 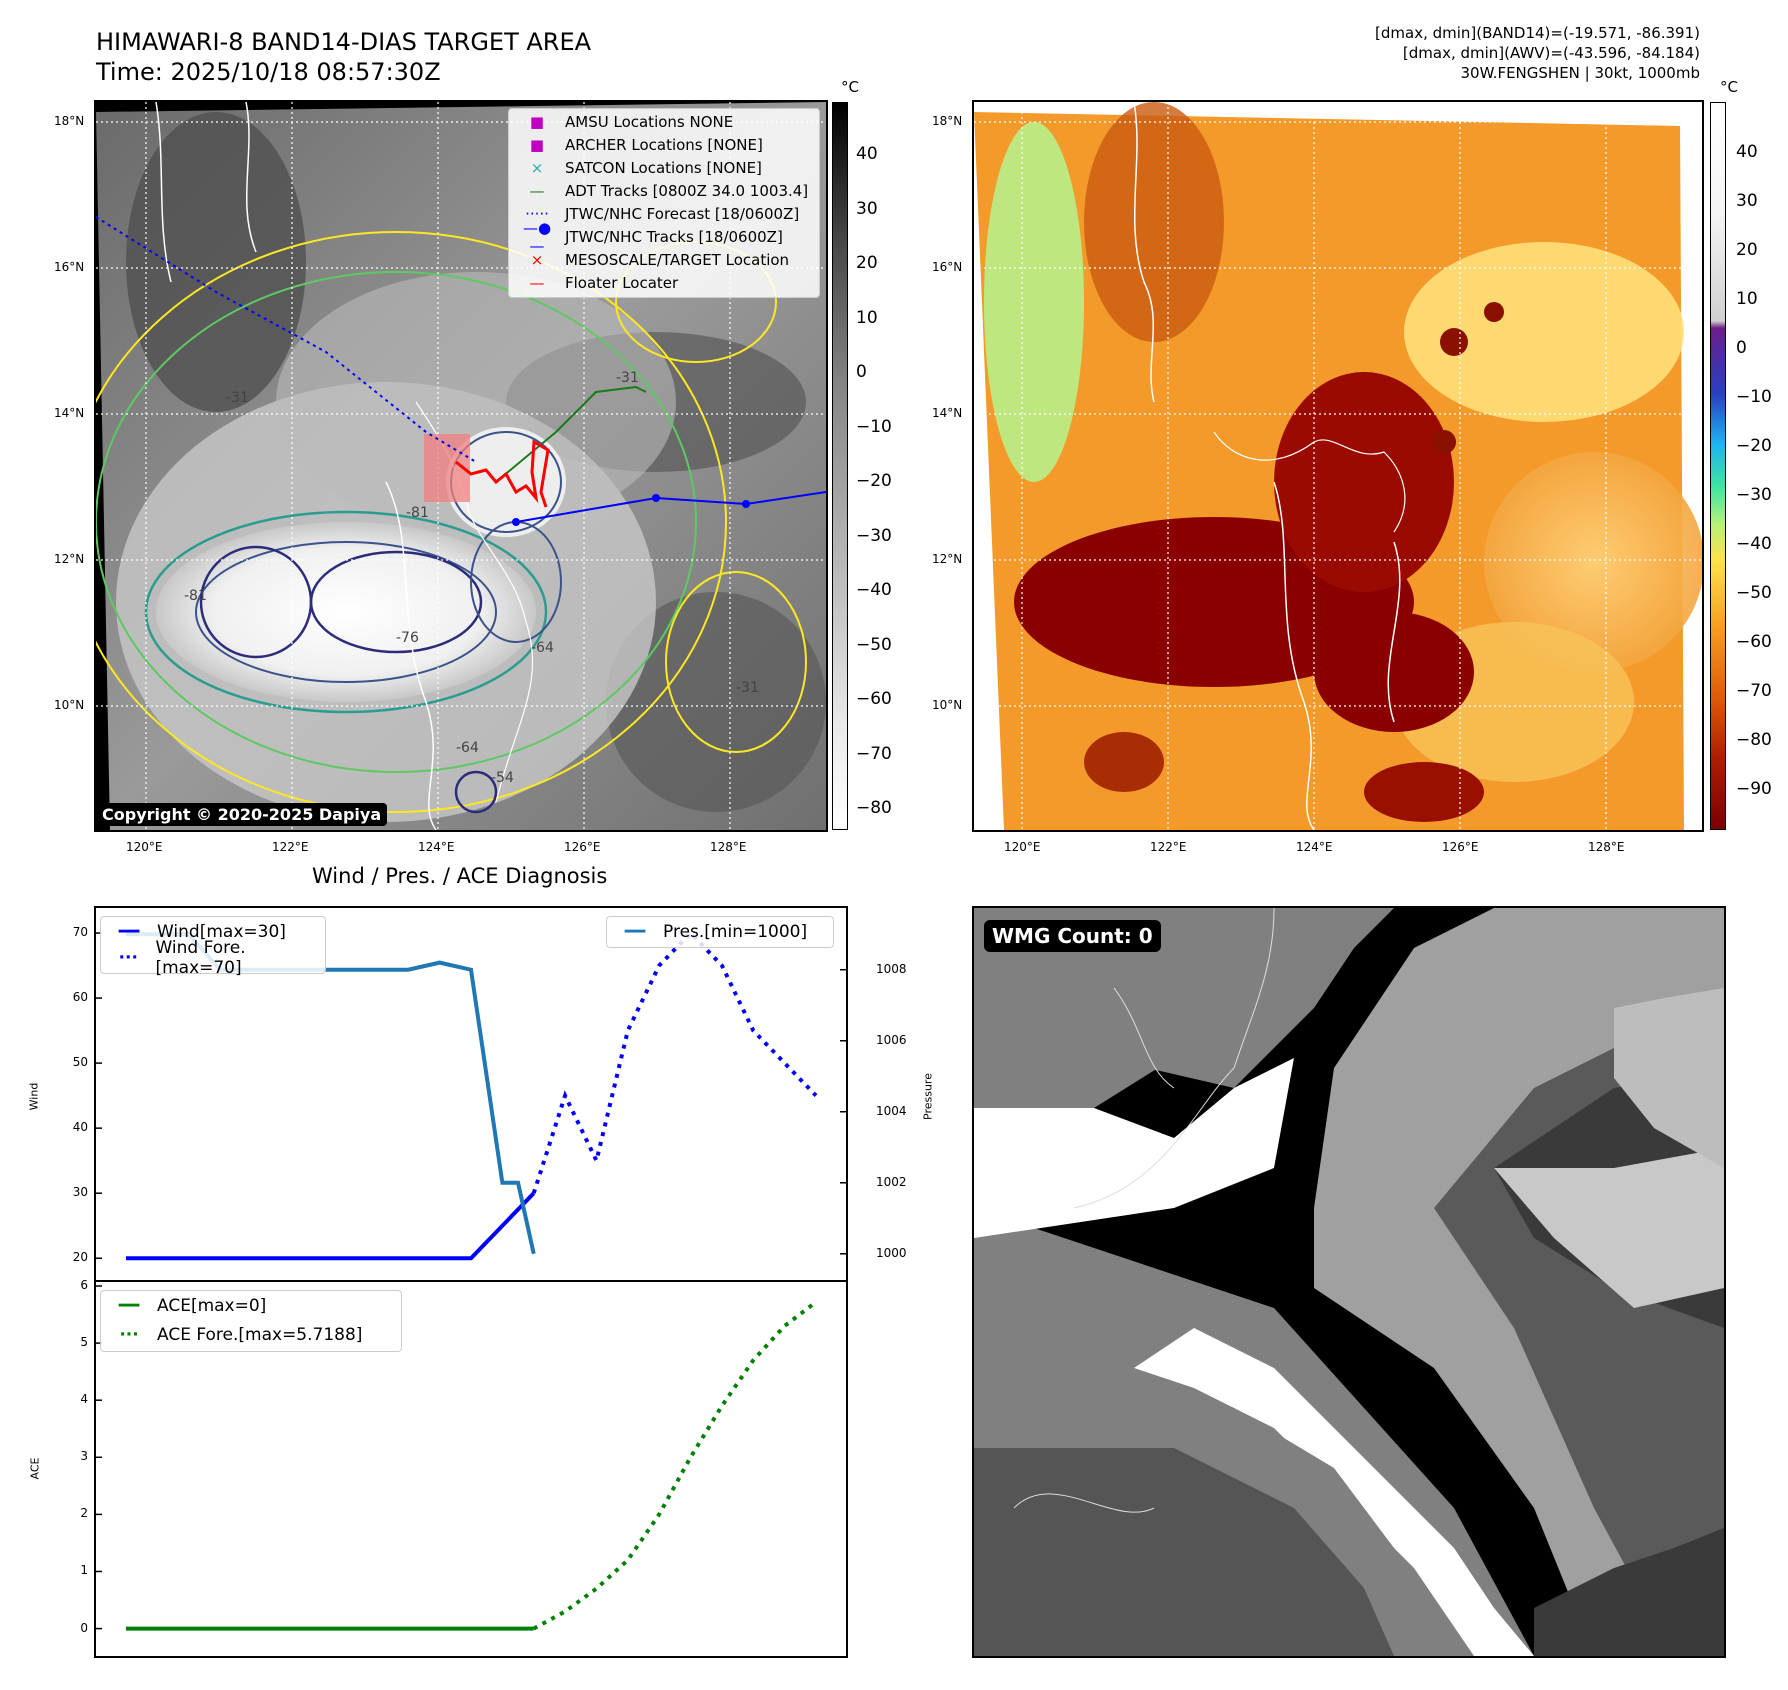 I want to click on axis-tick-label: 4, so click(x=84, y=1399).